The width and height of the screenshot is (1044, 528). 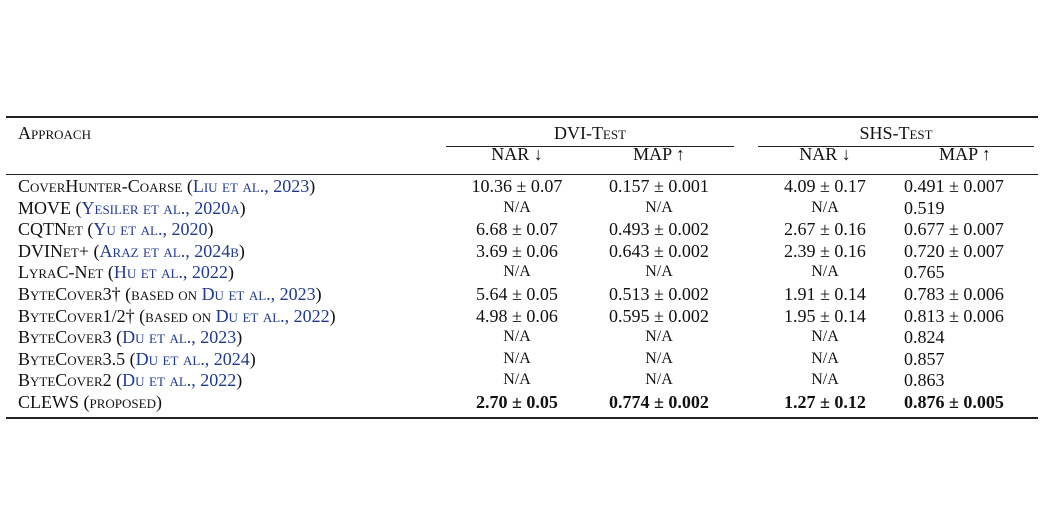 What do you see at coordinates (659, 294) in the screenshot?
I see `metric-cell-dvi-map: 0.513 ± 0.002` at bounding box center [659, 294].